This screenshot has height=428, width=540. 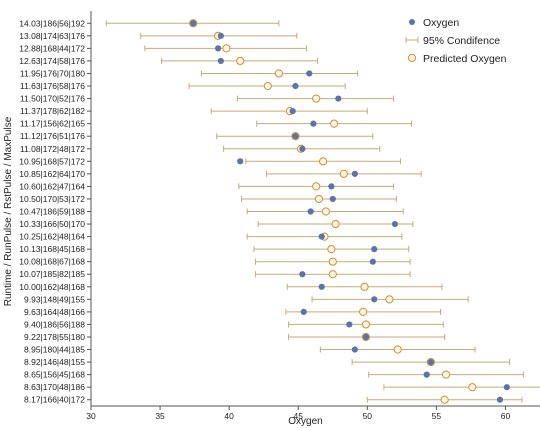 I want to click on x-tick-label: 40, so click(x=229, y=416).